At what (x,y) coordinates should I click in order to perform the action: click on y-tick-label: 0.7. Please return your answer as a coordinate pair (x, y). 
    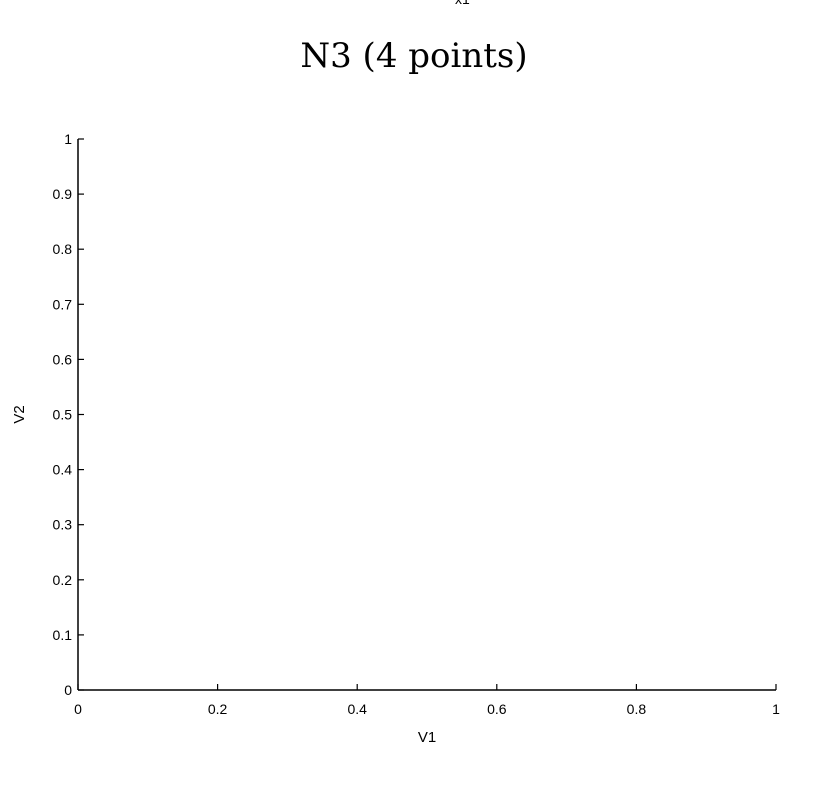
    Looking at the image, I should click on (63, 304).